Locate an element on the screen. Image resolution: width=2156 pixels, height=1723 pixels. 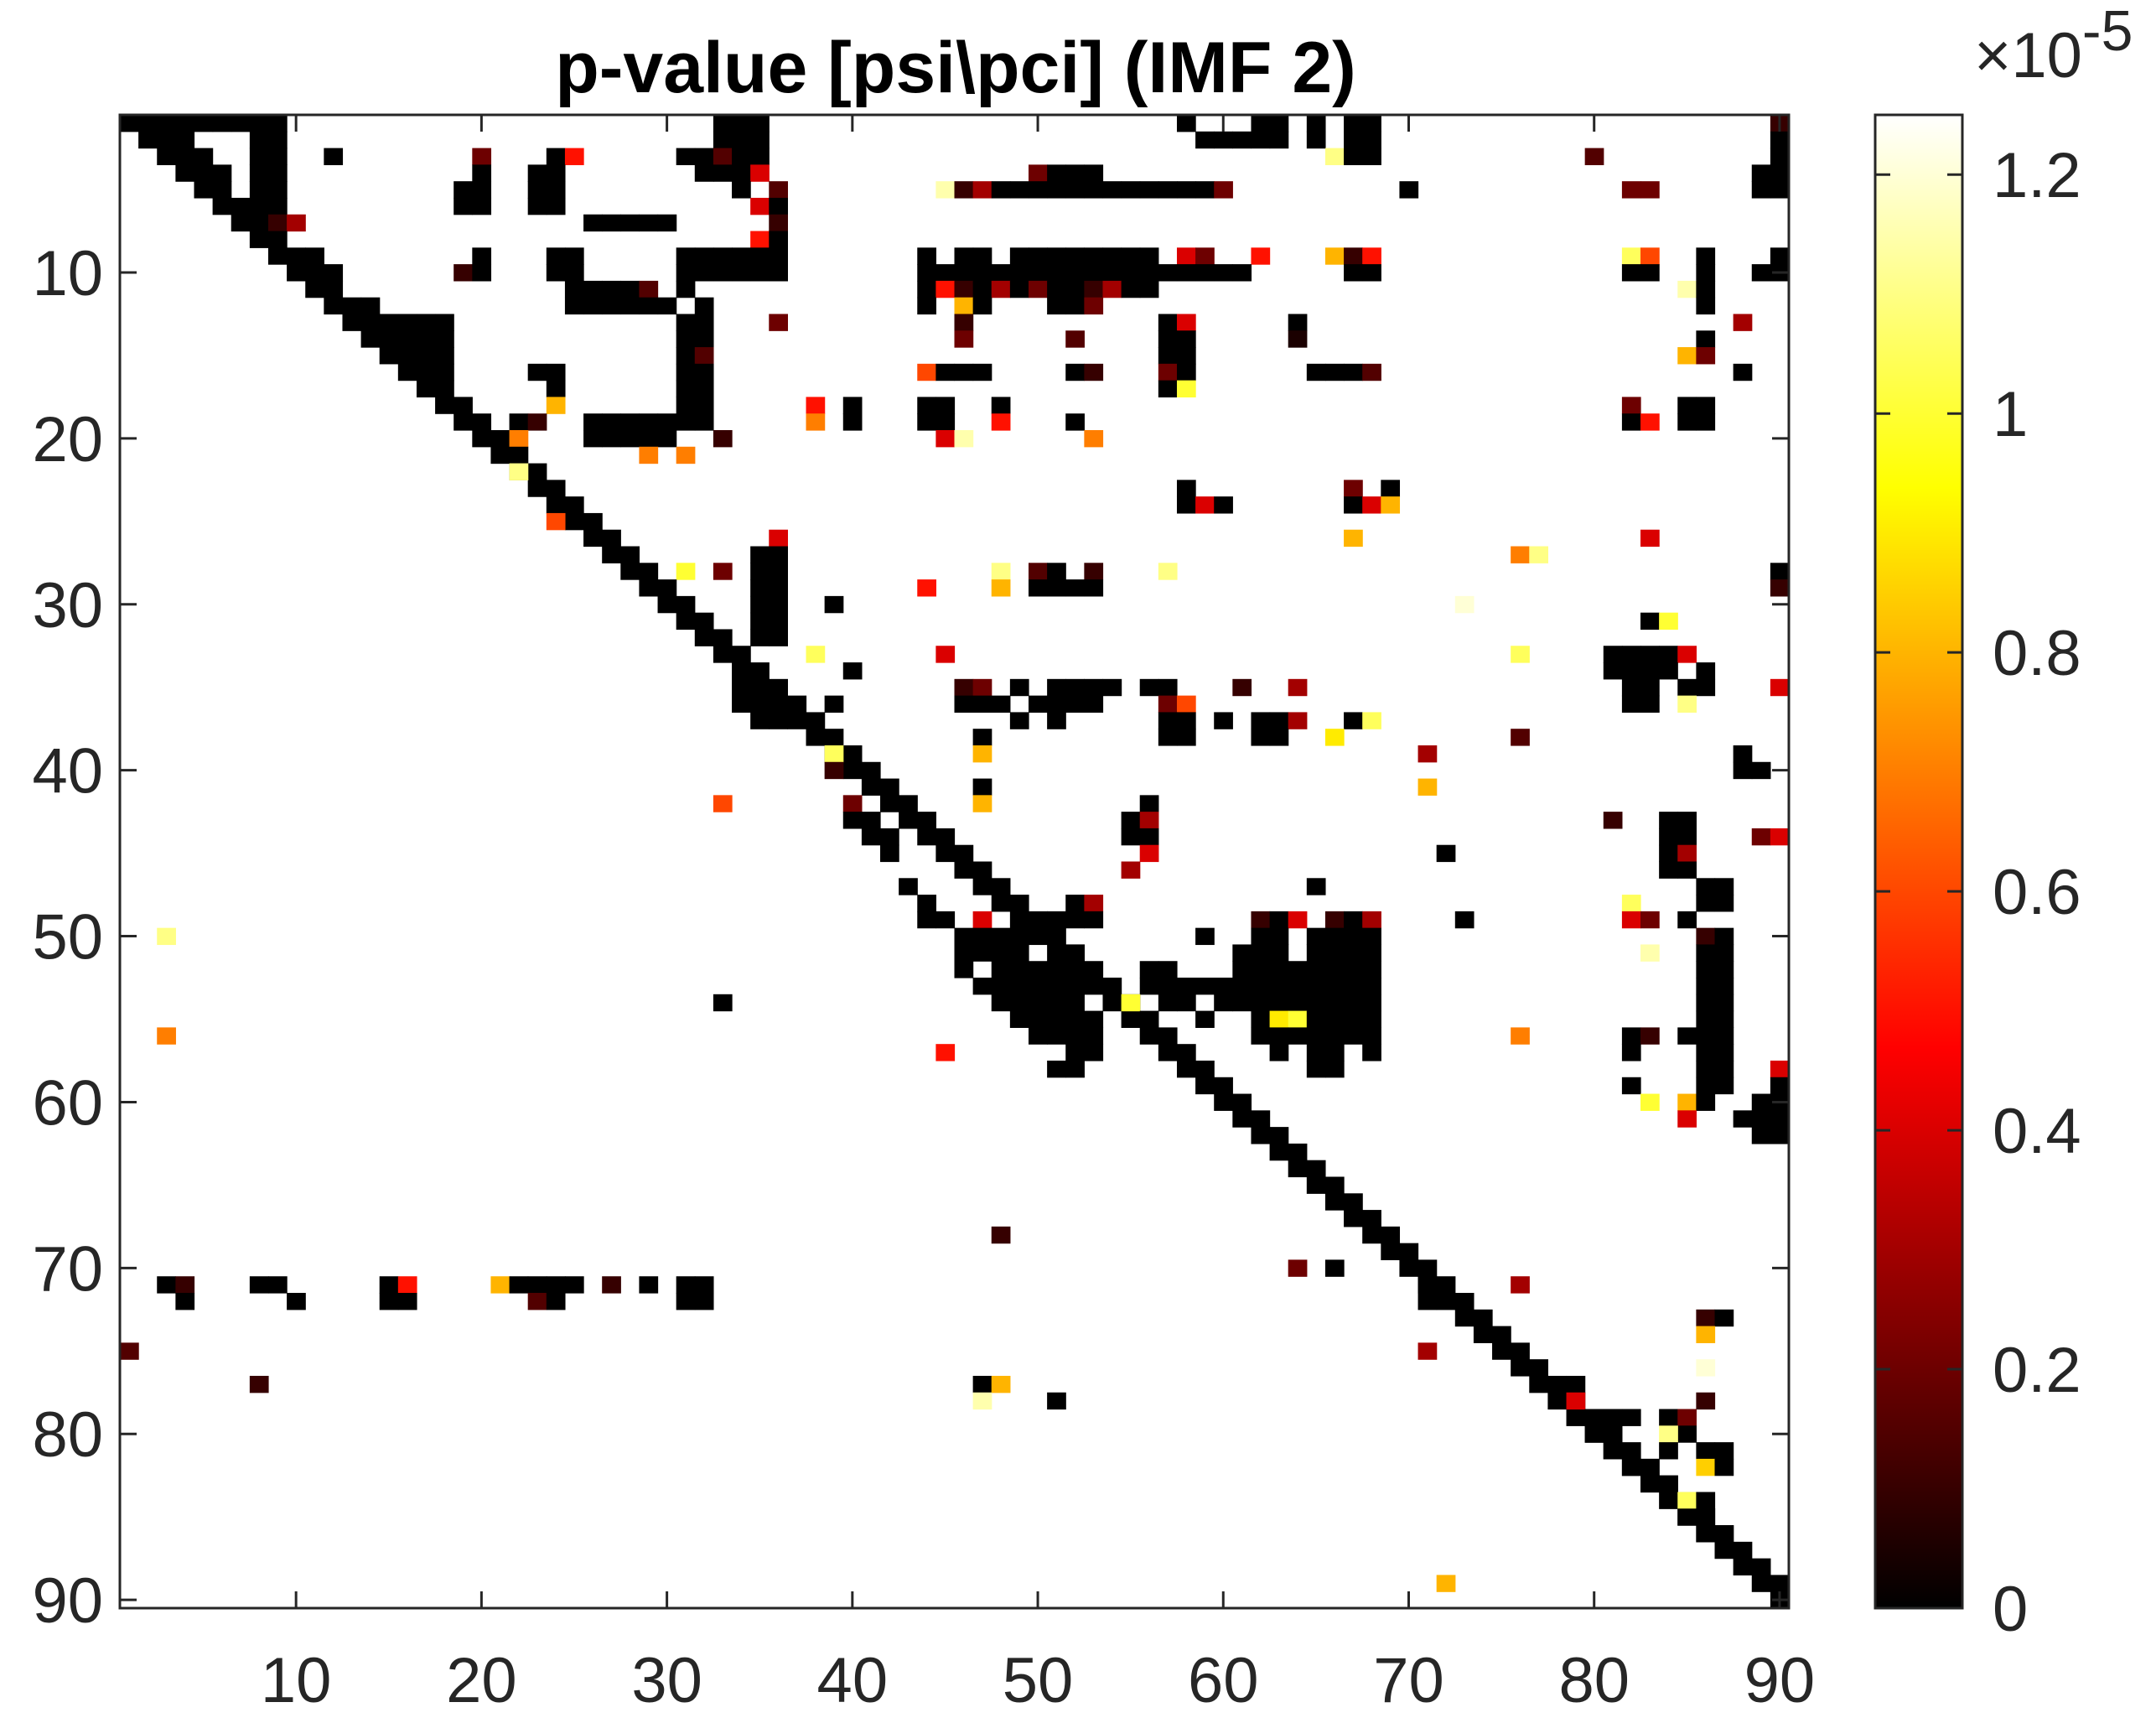
x-tick-label: 60 is located at coordinates (1223, 1680).